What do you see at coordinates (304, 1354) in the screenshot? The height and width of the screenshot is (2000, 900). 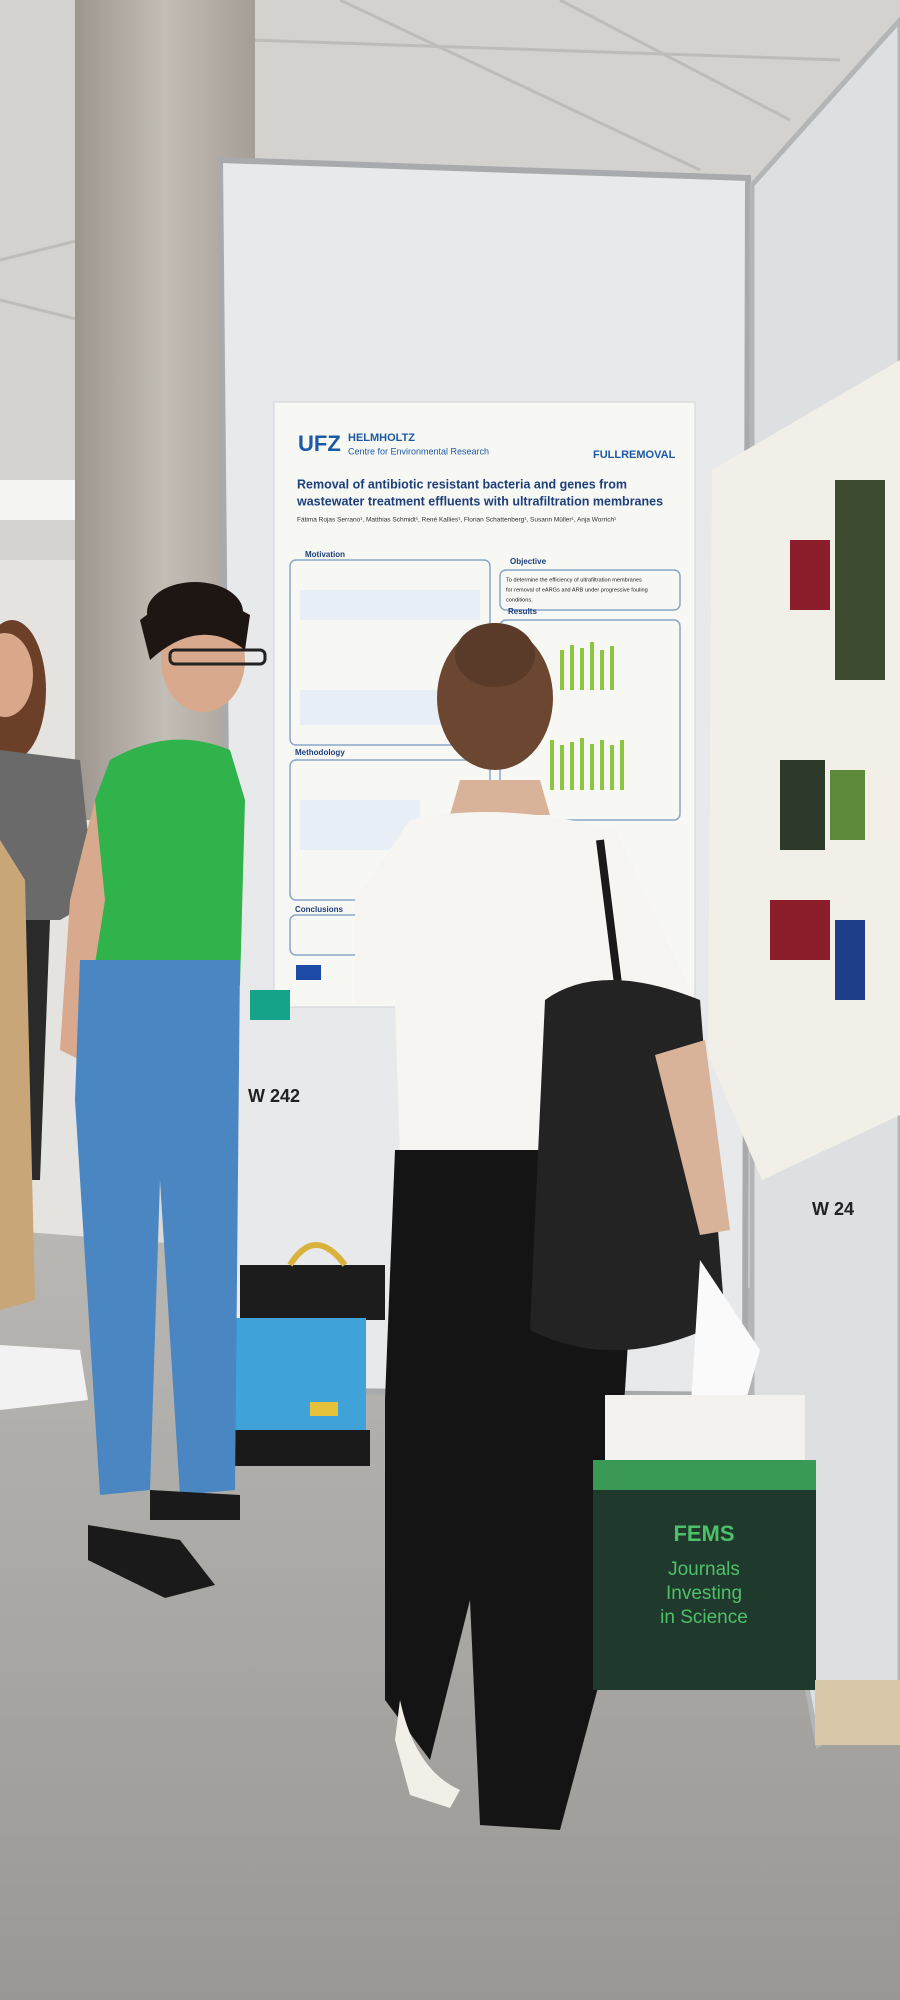 I see `floor-bag` at bounding box center [304, 1354].